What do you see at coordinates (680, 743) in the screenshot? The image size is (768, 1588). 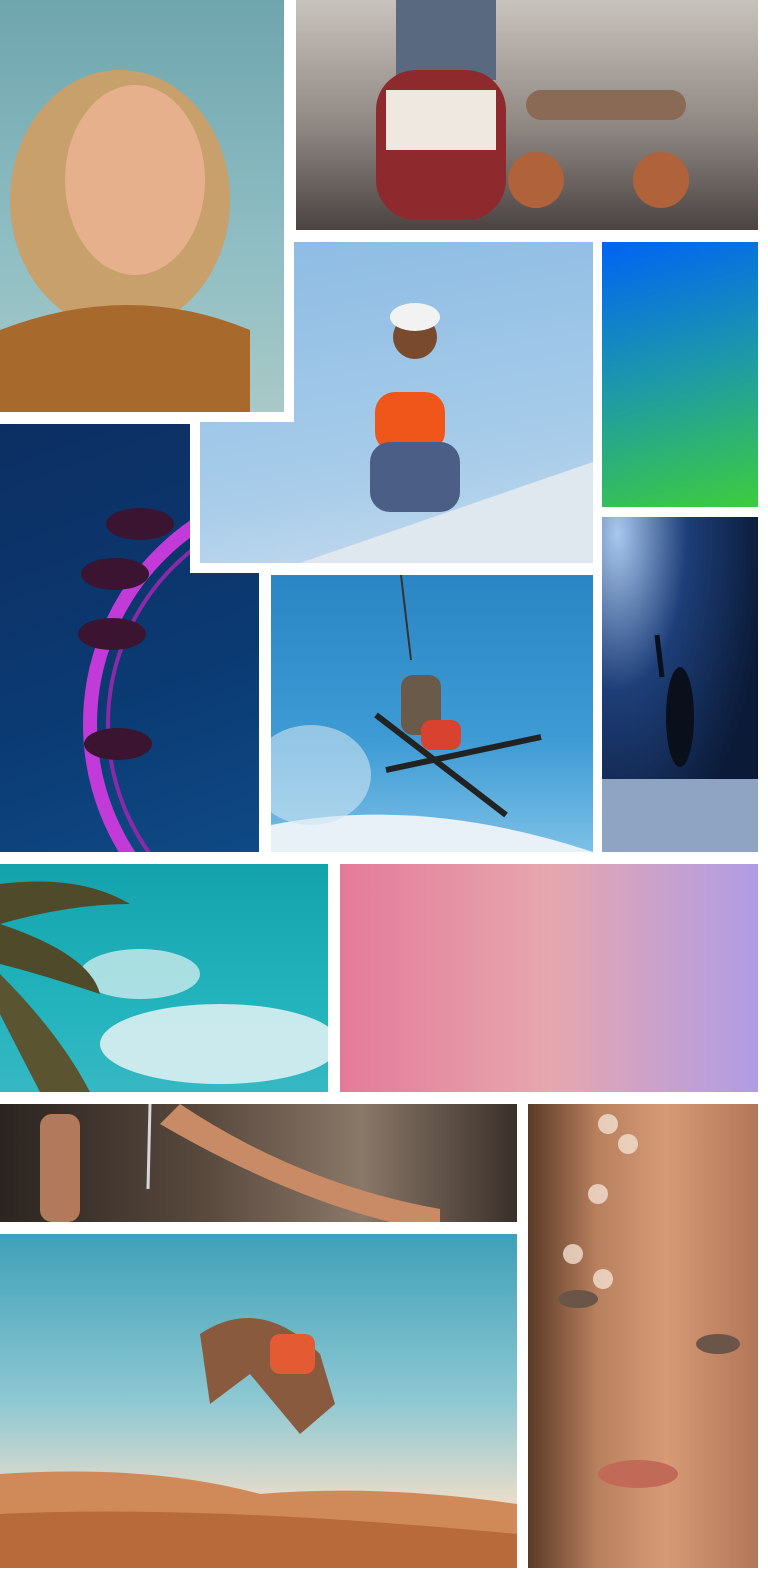 I see `concert-drawing` at bounding box center [680, 743].